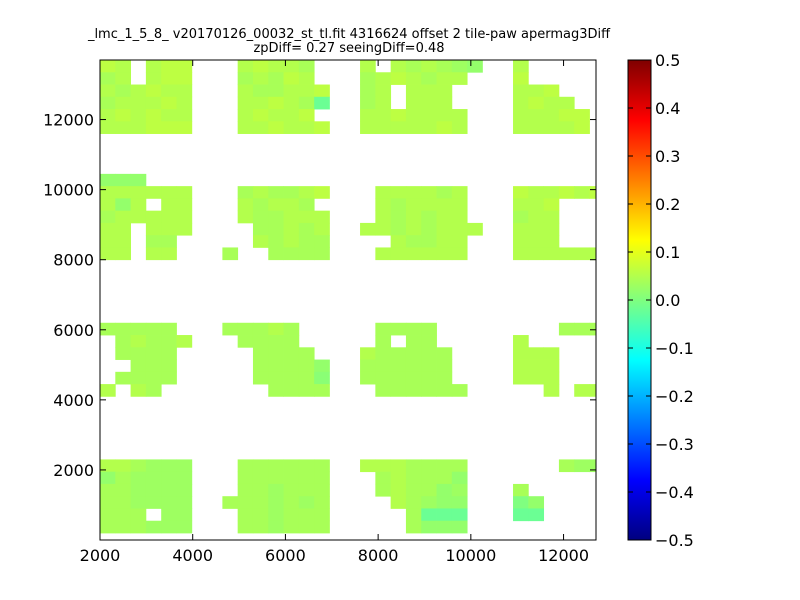 This screenshot has width=800, height=600. Describe the element at coordinates (73, 400) in the screenshot. I see `y-tick-label: 4000` at that location.